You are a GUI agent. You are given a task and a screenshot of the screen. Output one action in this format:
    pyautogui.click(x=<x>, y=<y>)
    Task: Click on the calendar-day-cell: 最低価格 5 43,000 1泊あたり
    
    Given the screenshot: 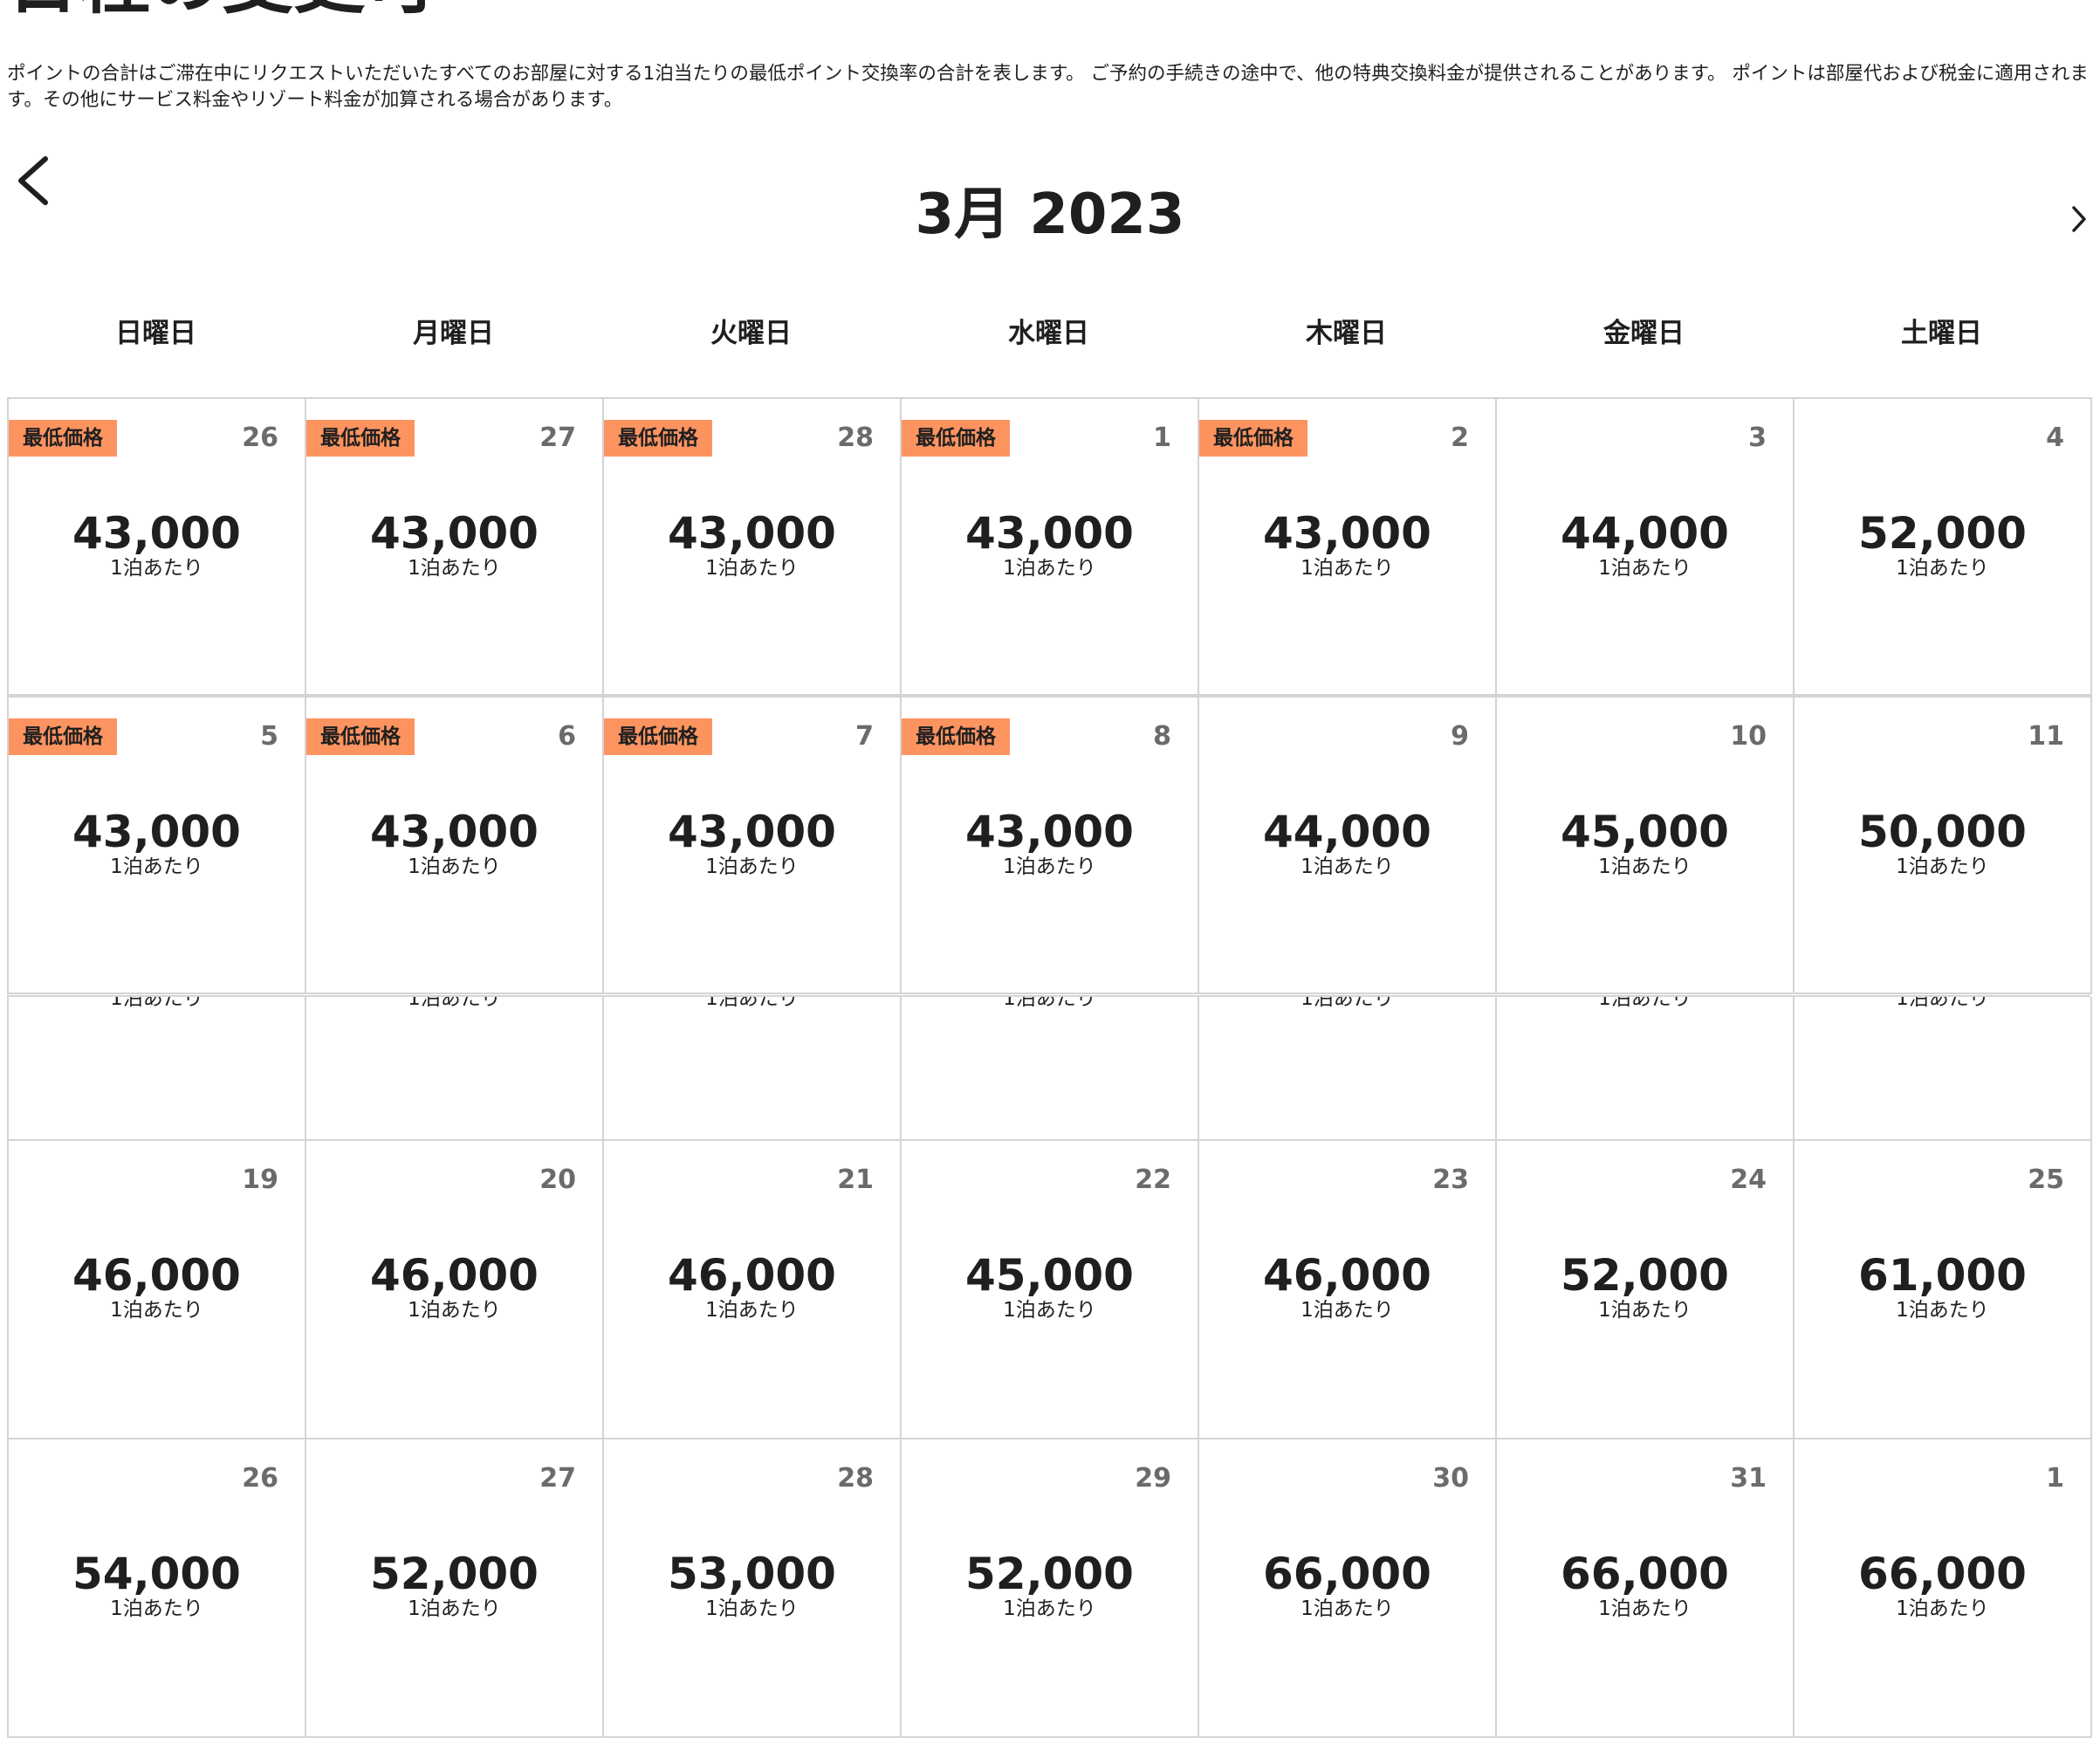 What is the action you would take?
    pyautogui.click(x=157, y=845)
    